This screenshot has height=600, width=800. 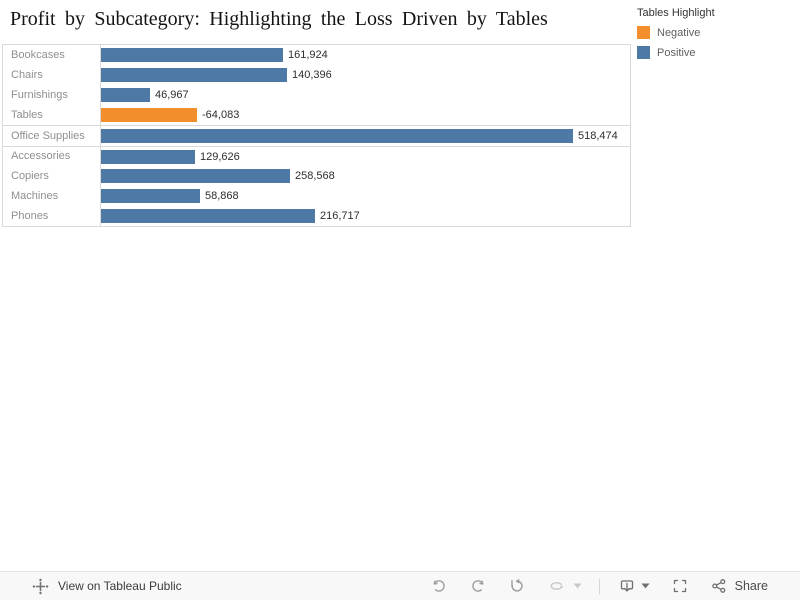 I want to click on legend-item-label: Positive, so click(x=676, y=52).